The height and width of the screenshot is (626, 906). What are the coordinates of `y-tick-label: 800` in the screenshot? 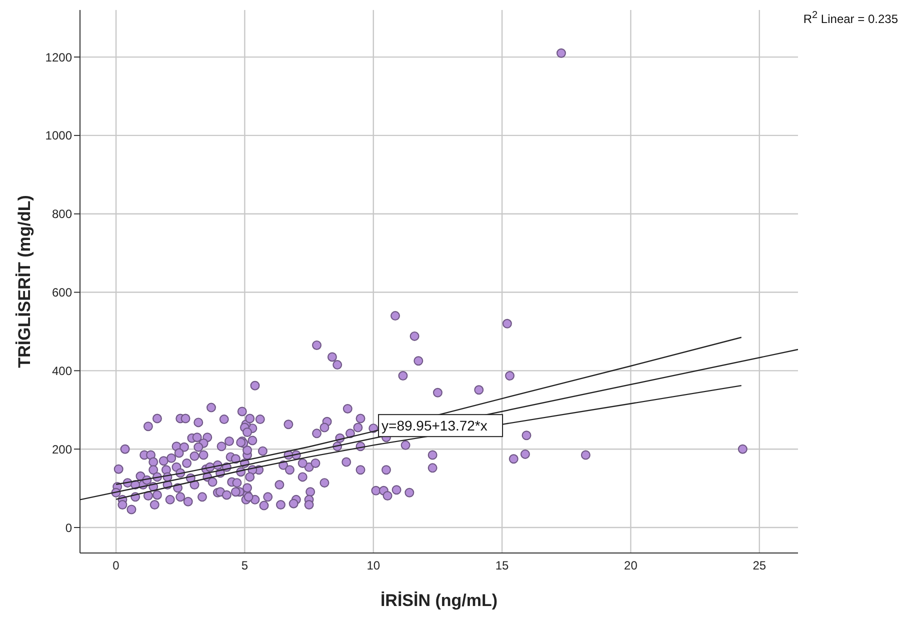 It's located at (62, 214).